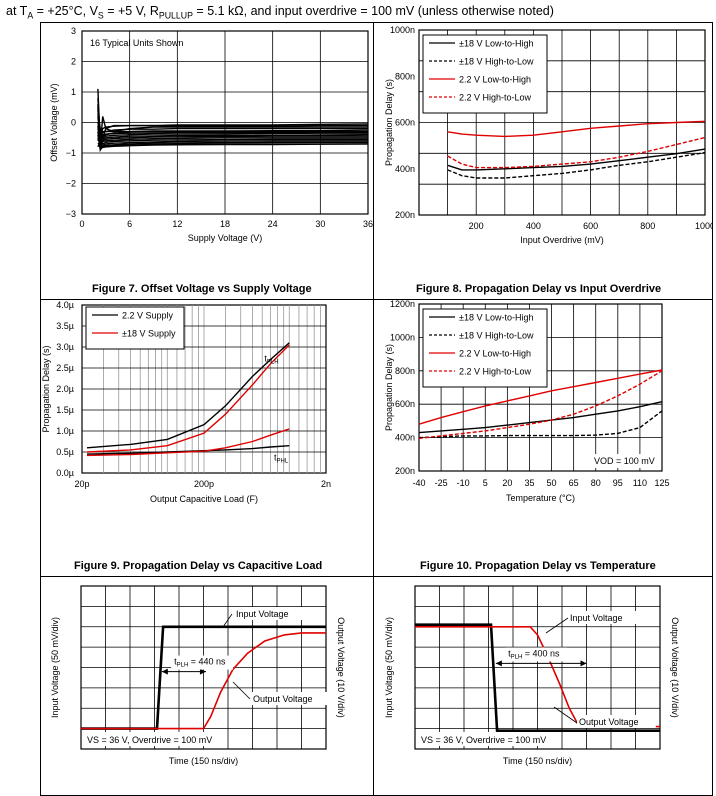 Image resolution: width=716 pixels, height=796 pixels. What do you see at coordinates (507, 483) in the screenshot?
I see `x-tick-label: 20` at bounding box center [507, 483].